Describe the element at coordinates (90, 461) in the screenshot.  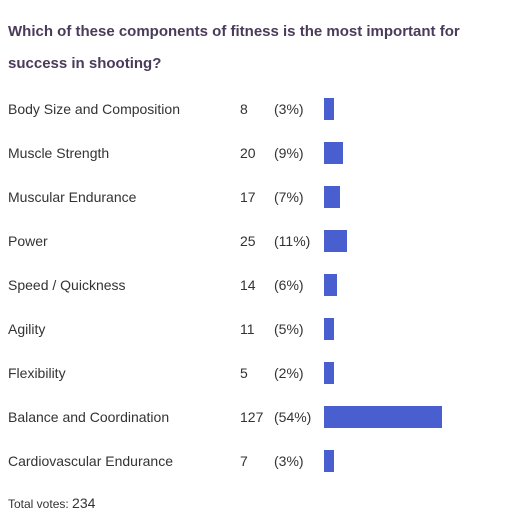
I see `option-label: Cardiovascular Endurance` at that location.